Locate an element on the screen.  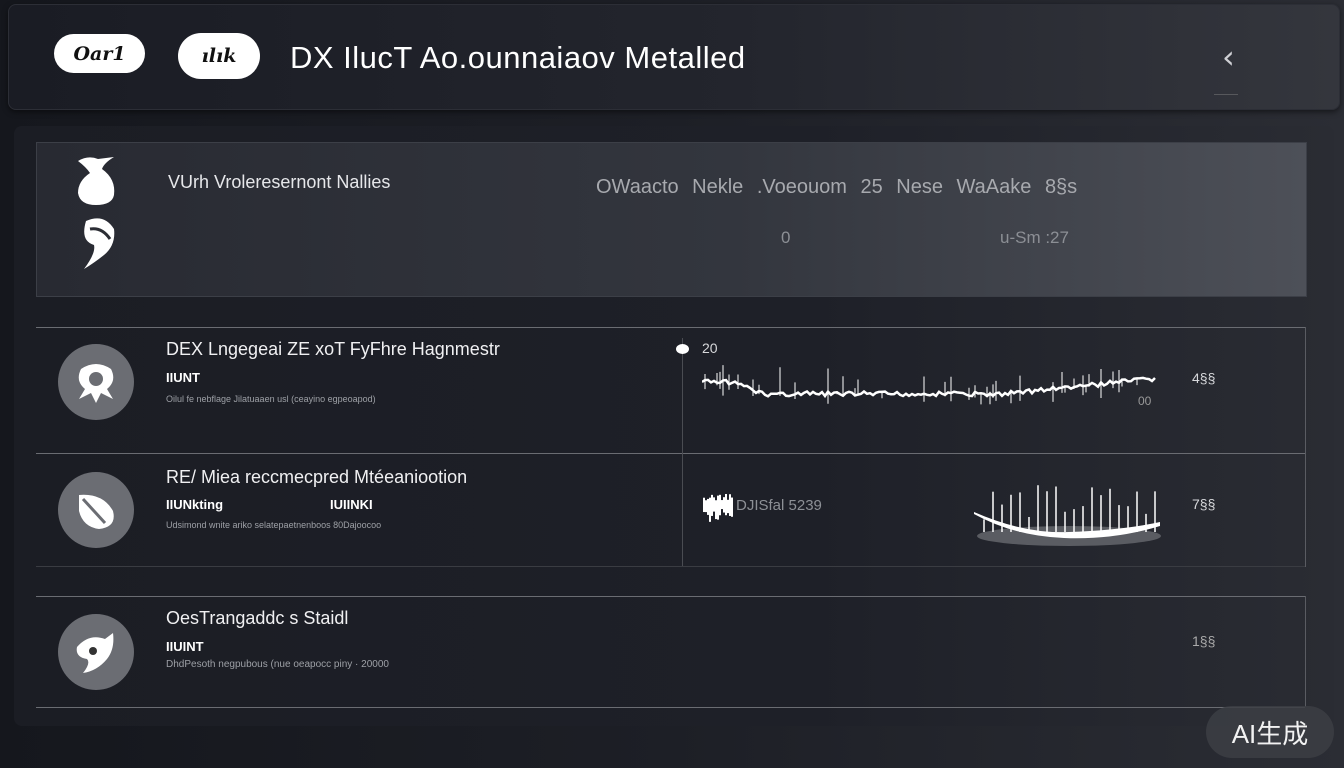
wave-icon is located at coordinates (99, 243).